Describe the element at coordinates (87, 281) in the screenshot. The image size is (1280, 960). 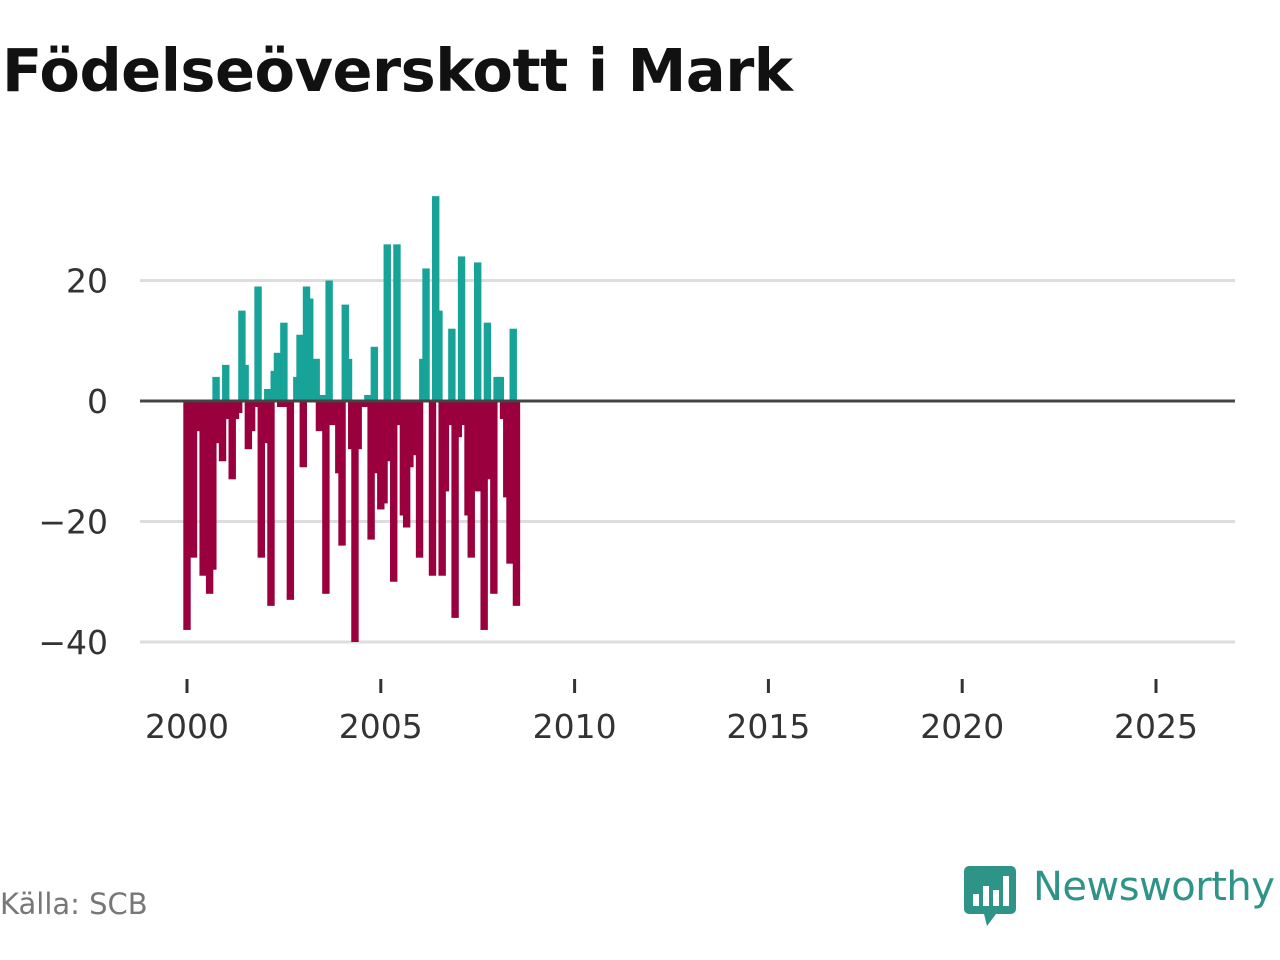
I see `y-tick-label: 20` at that location.